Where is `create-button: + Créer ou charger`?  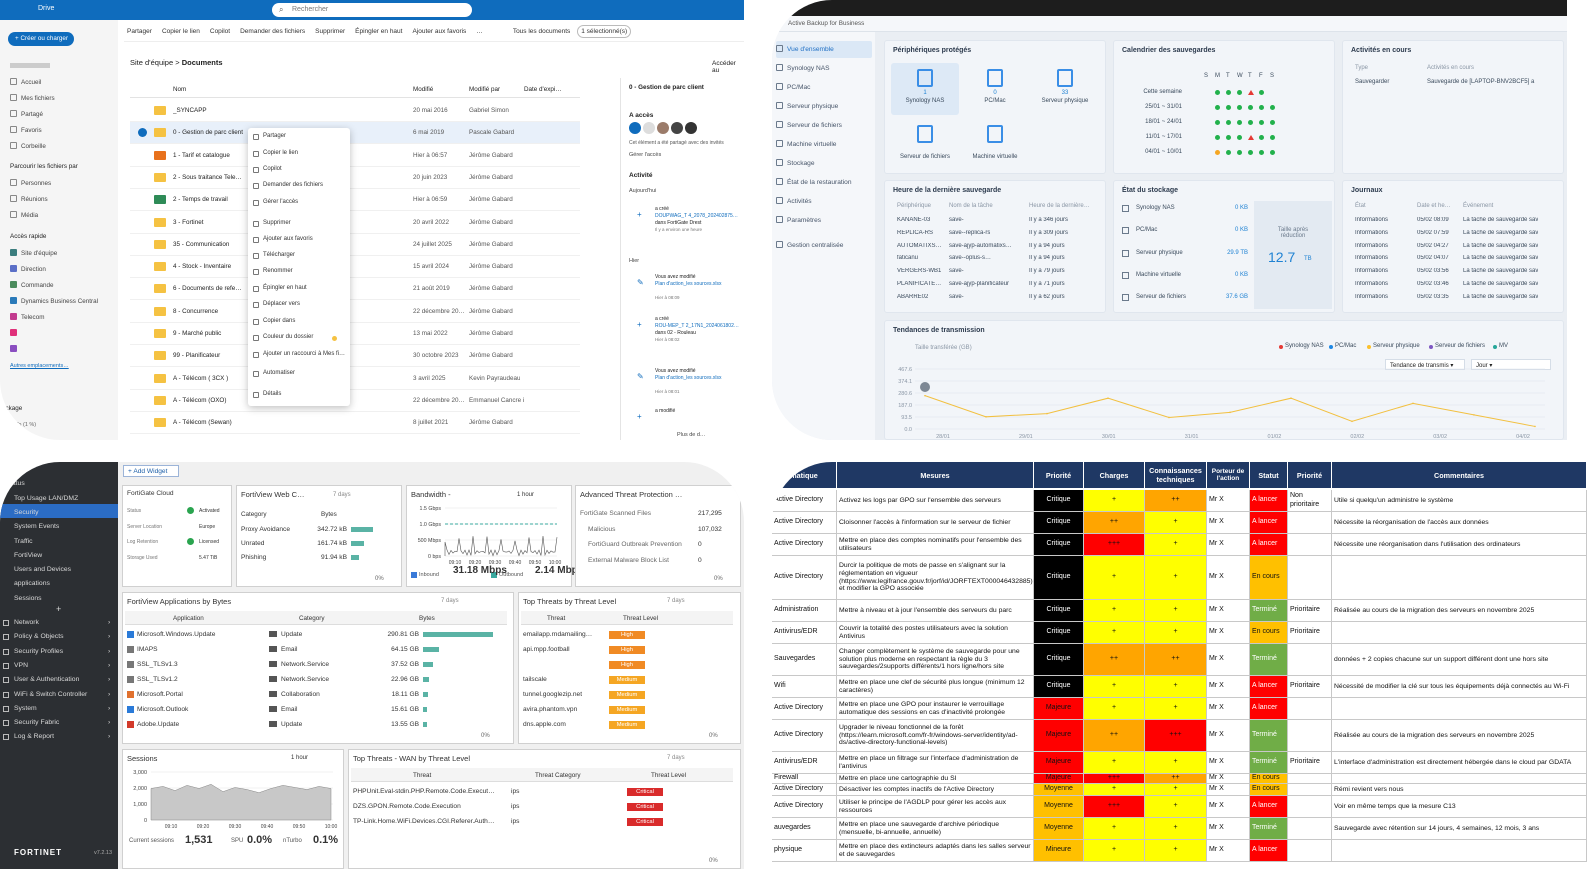
create-button: + Créer ou charger is located at coordinates (41, 39).